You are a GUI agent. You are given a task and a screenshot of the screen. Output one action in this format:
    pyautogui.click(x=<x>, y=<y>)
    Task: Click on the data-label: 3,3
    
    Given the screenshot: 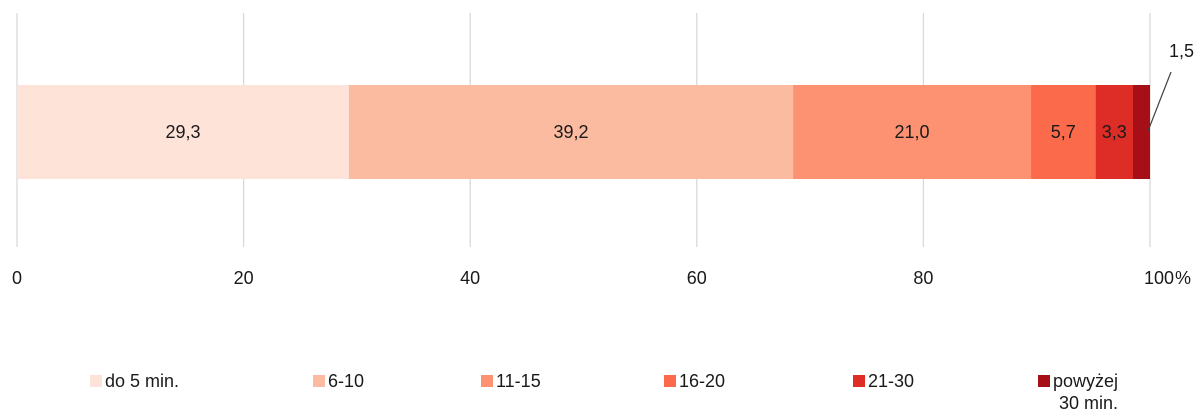 What is the action you would take?
    pyautogui.click(x=1114, y=132)
    